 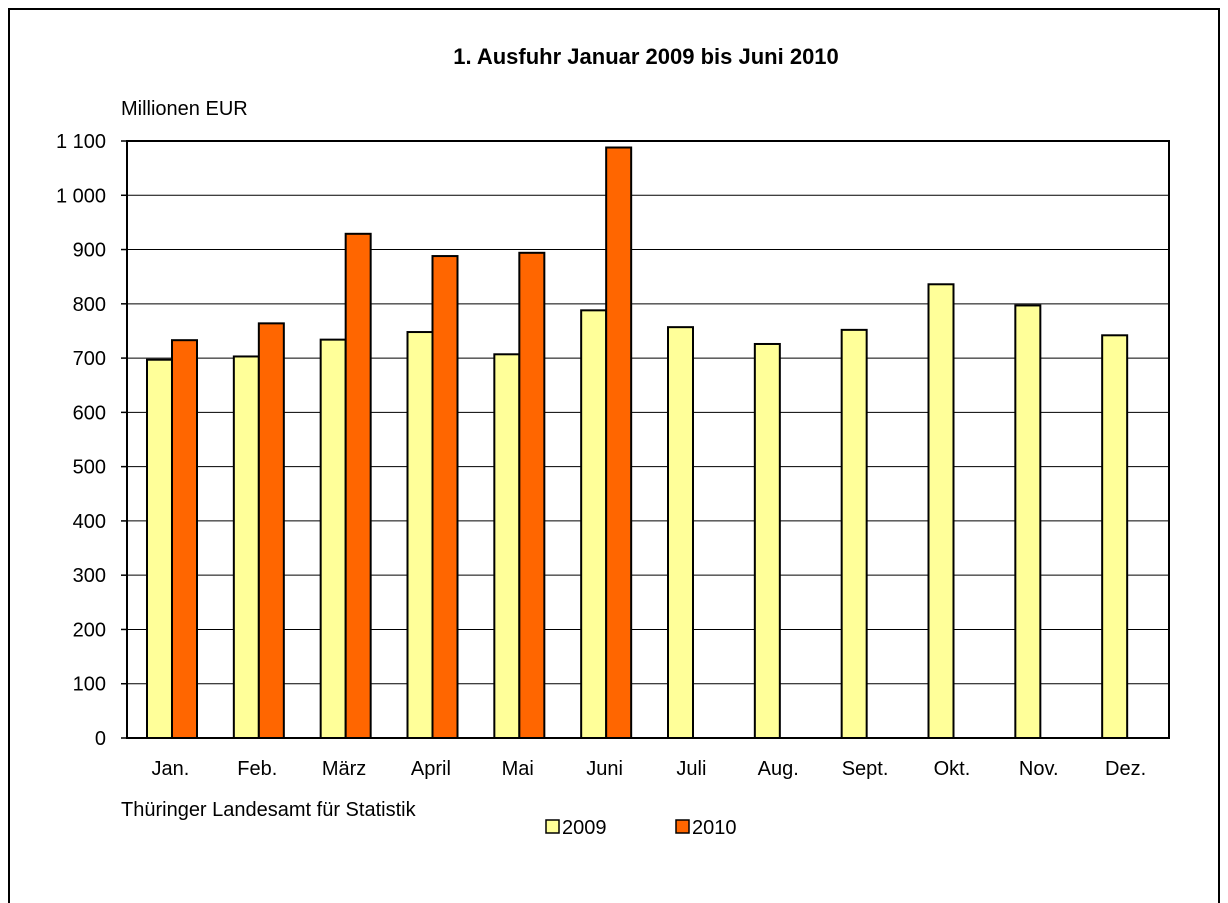 I want to click on y-tick-label: 300, so click(x=89, y=576).